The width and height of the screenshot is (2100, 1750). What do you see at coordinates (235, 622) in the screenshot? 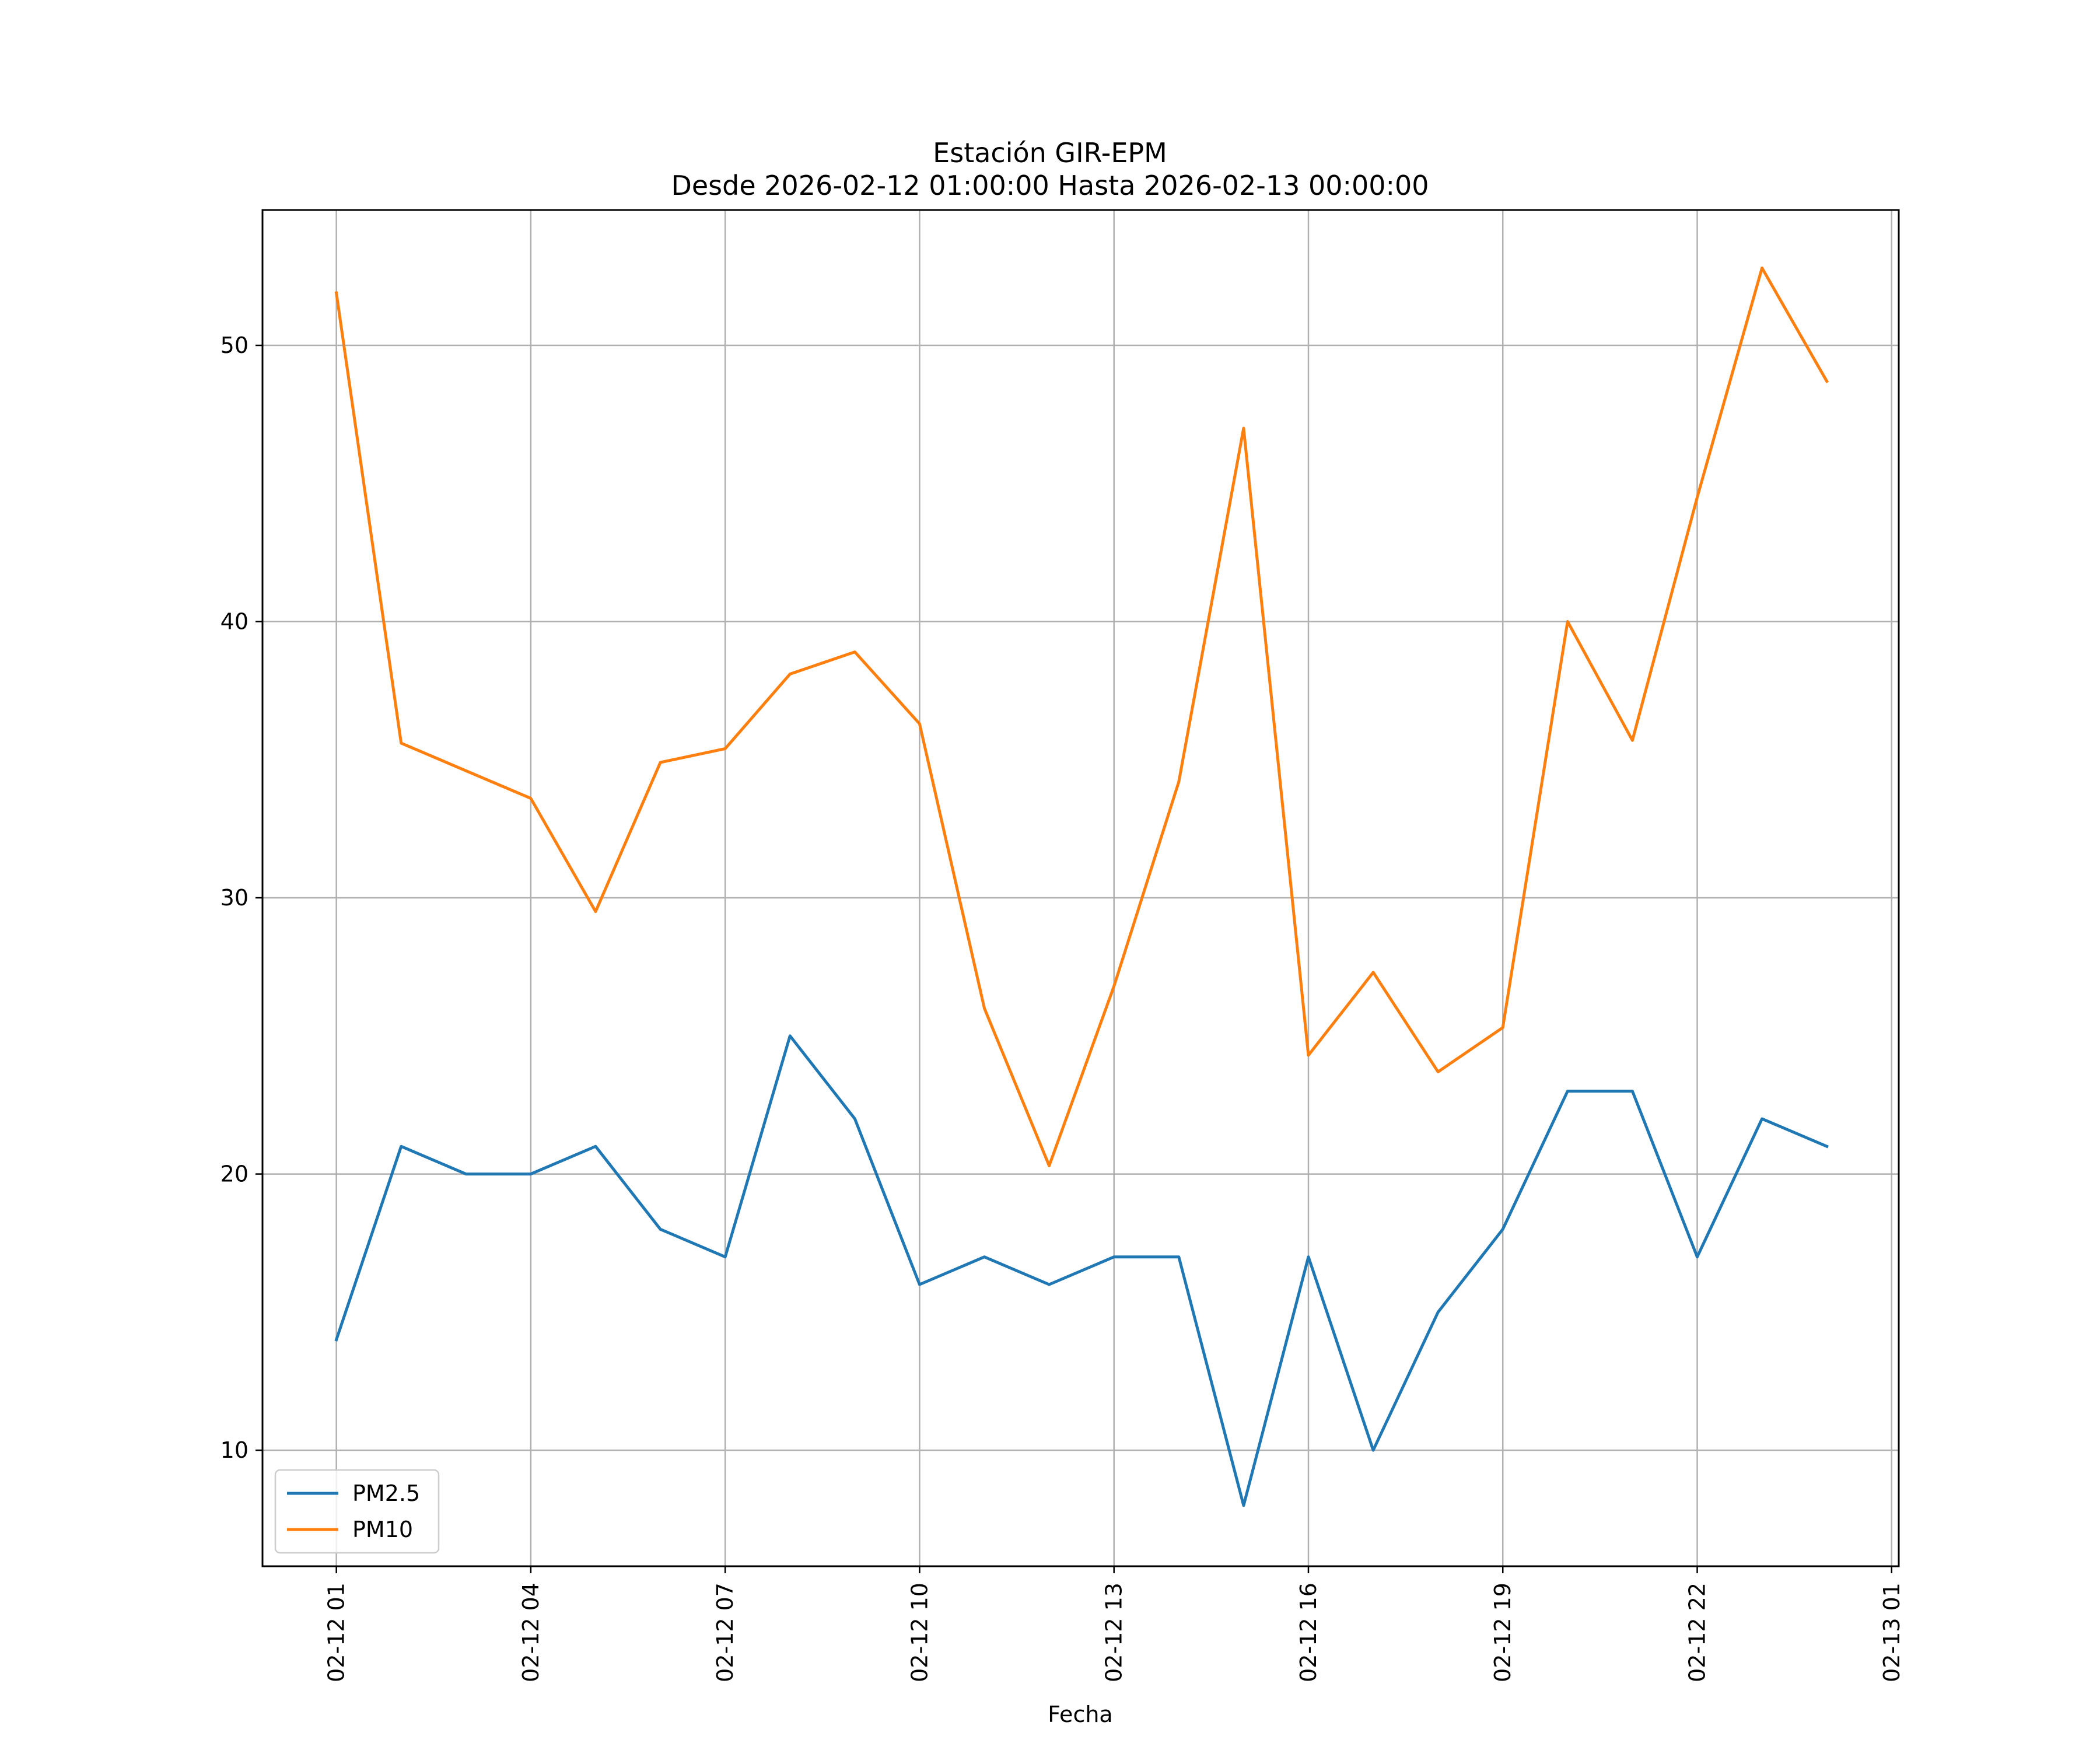
I see `y-tick-label: 40` at bounding box center [235, 622].